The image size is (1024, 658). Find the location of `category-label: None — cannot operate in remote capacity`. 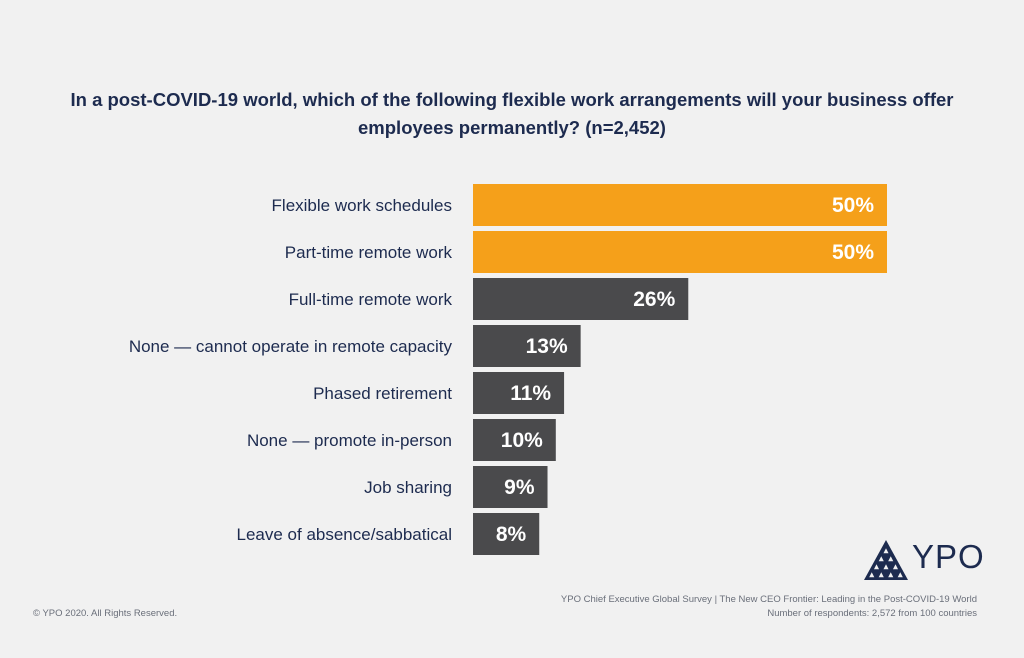

category-label: None — cannot operate in remote capacity is located at coordinates (291, 346).